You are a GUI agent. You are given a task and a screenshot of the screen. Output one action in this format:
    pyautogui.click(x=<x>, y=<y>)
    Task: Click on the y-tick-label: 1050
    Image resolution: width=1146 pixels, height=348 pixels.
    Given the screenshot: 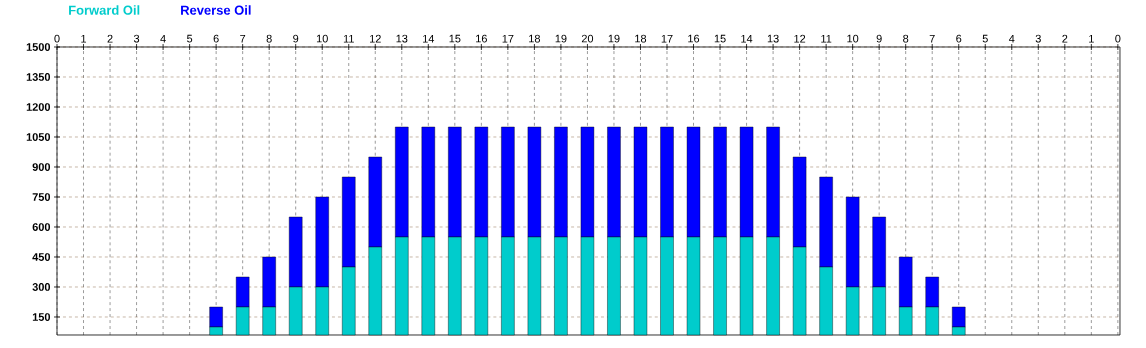 What is the action you would take?
    pyautogui.click(x=38, y=137)
    